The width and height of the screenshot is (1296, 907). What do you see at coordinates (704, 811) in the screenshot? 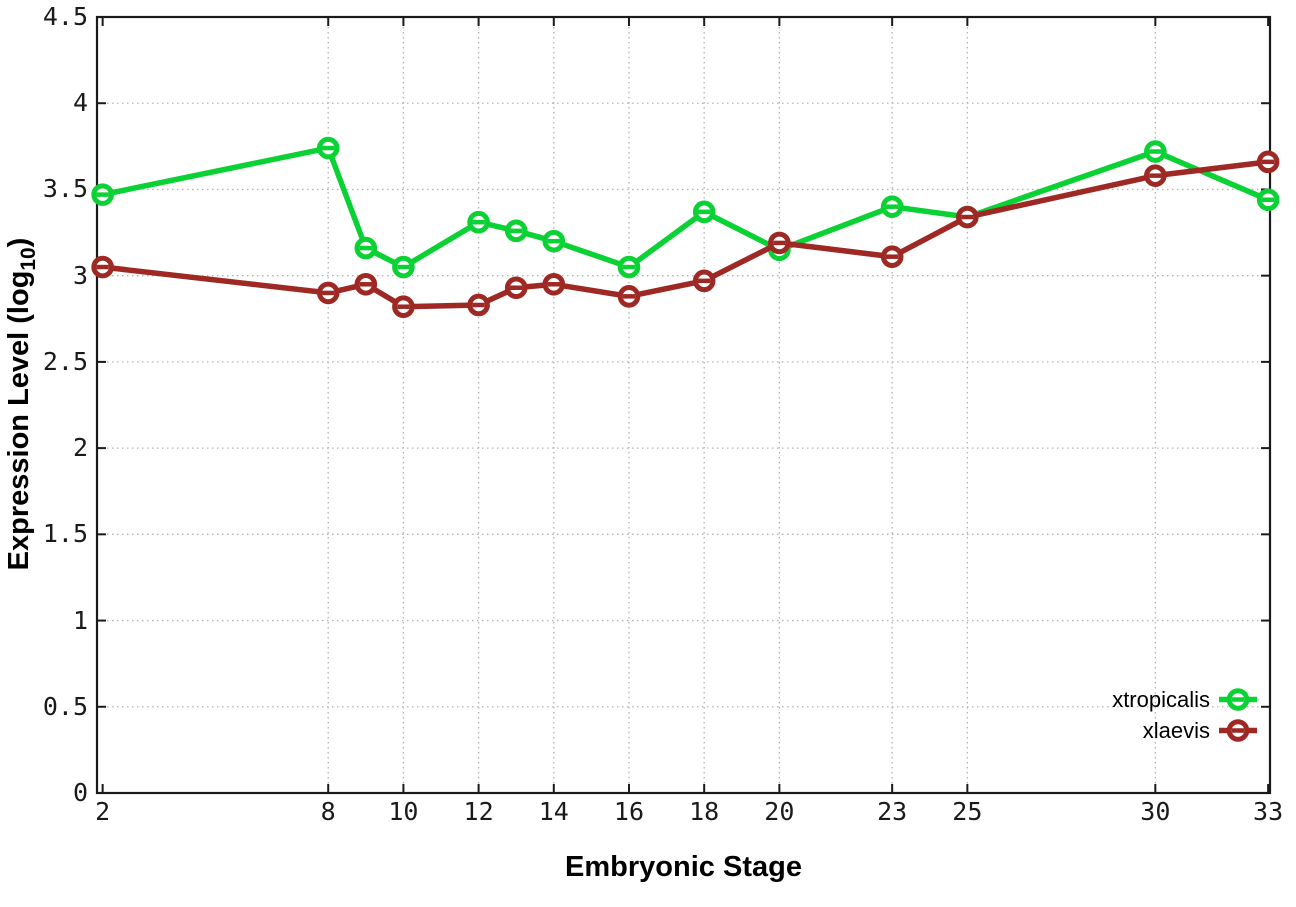
I see `x-tick-label: 18` at bounding box center [704, 811].